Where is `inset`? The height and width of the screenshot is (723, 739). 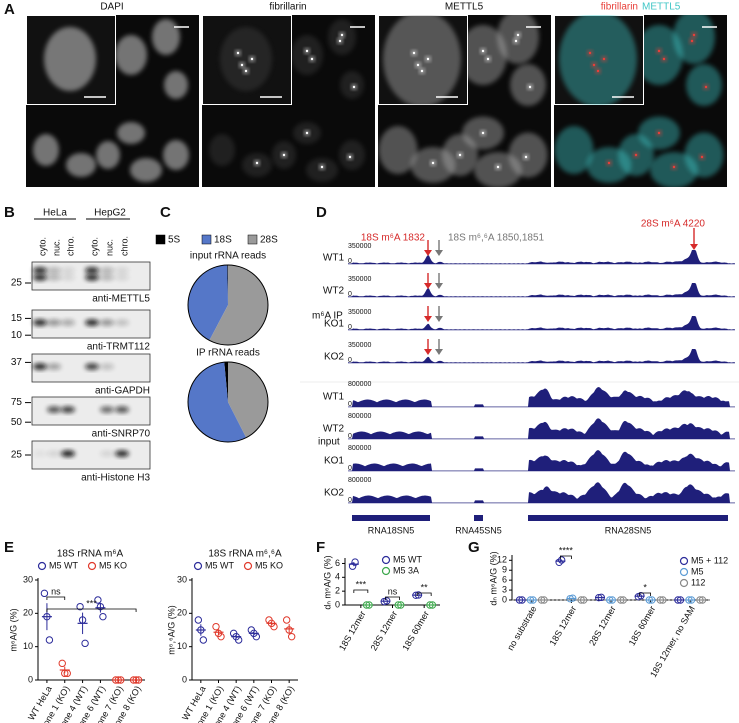
inset is located at coordinates (423, 60).